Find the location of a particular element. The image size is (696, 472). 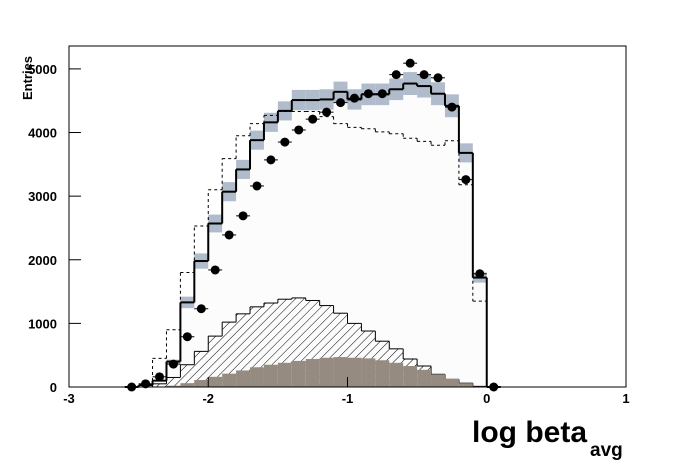

x-tick-label: 0 is located at coordinates (486, 398).